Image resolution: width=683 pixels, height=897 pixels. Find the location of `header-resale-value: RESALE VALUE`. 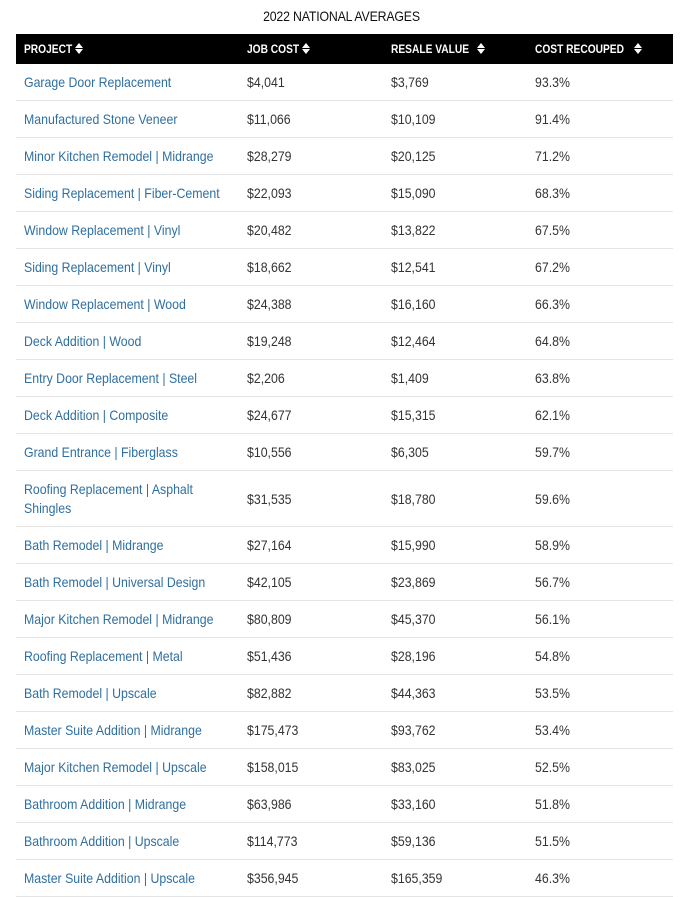

header-resale-value: RESALE VALUE is located at coordinates (438, 49).